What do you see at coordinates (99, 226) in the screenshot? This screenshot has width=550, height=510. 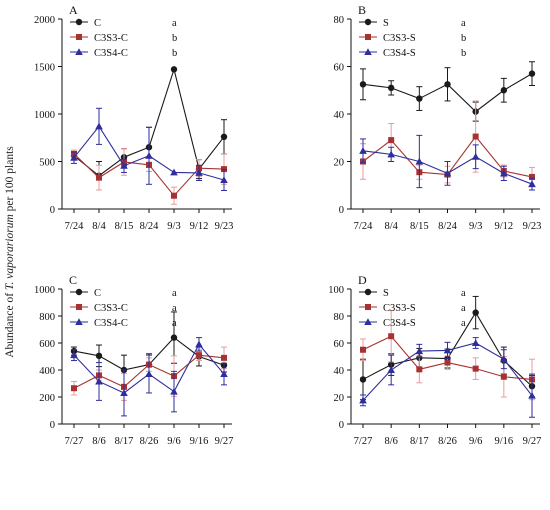 I see `x-tick-label: 8/4` at bounding box center [99, 226].